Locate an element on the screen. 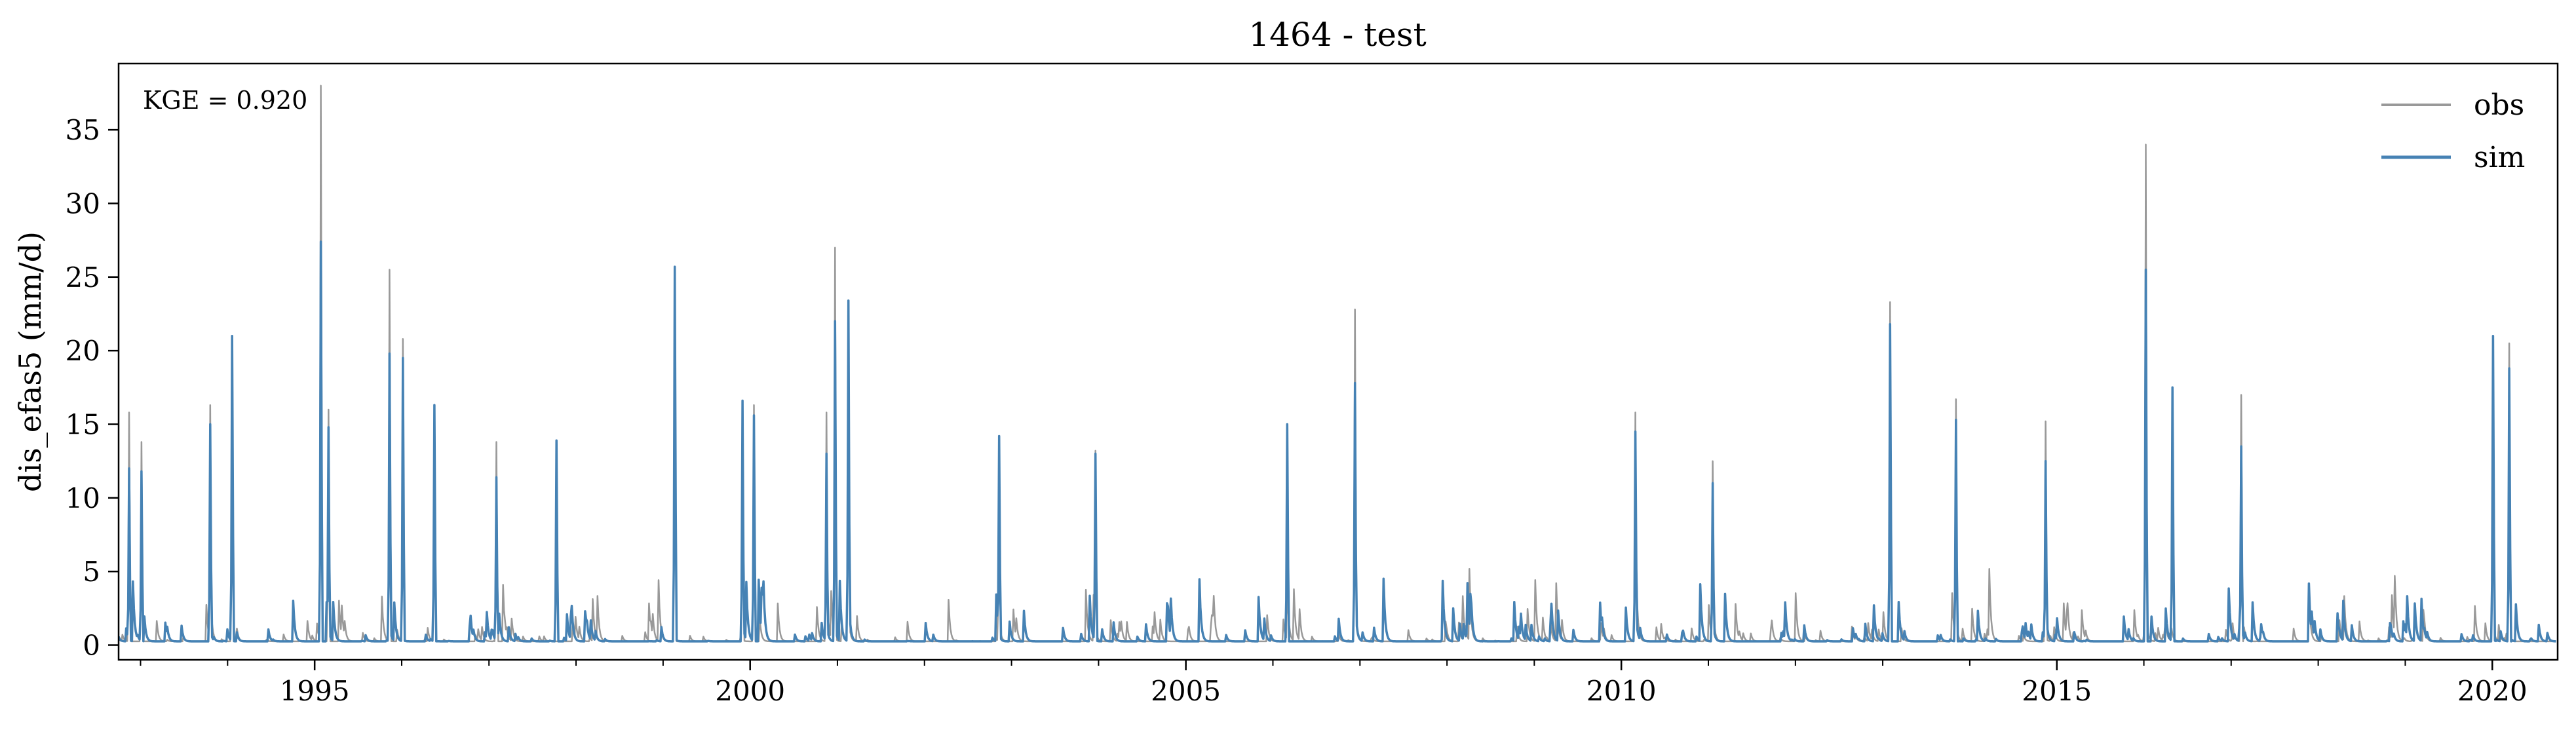 This screenshot has width=2576, height=745. x-tick-label-2010: 2010 is located at coordinates (1621, 691).